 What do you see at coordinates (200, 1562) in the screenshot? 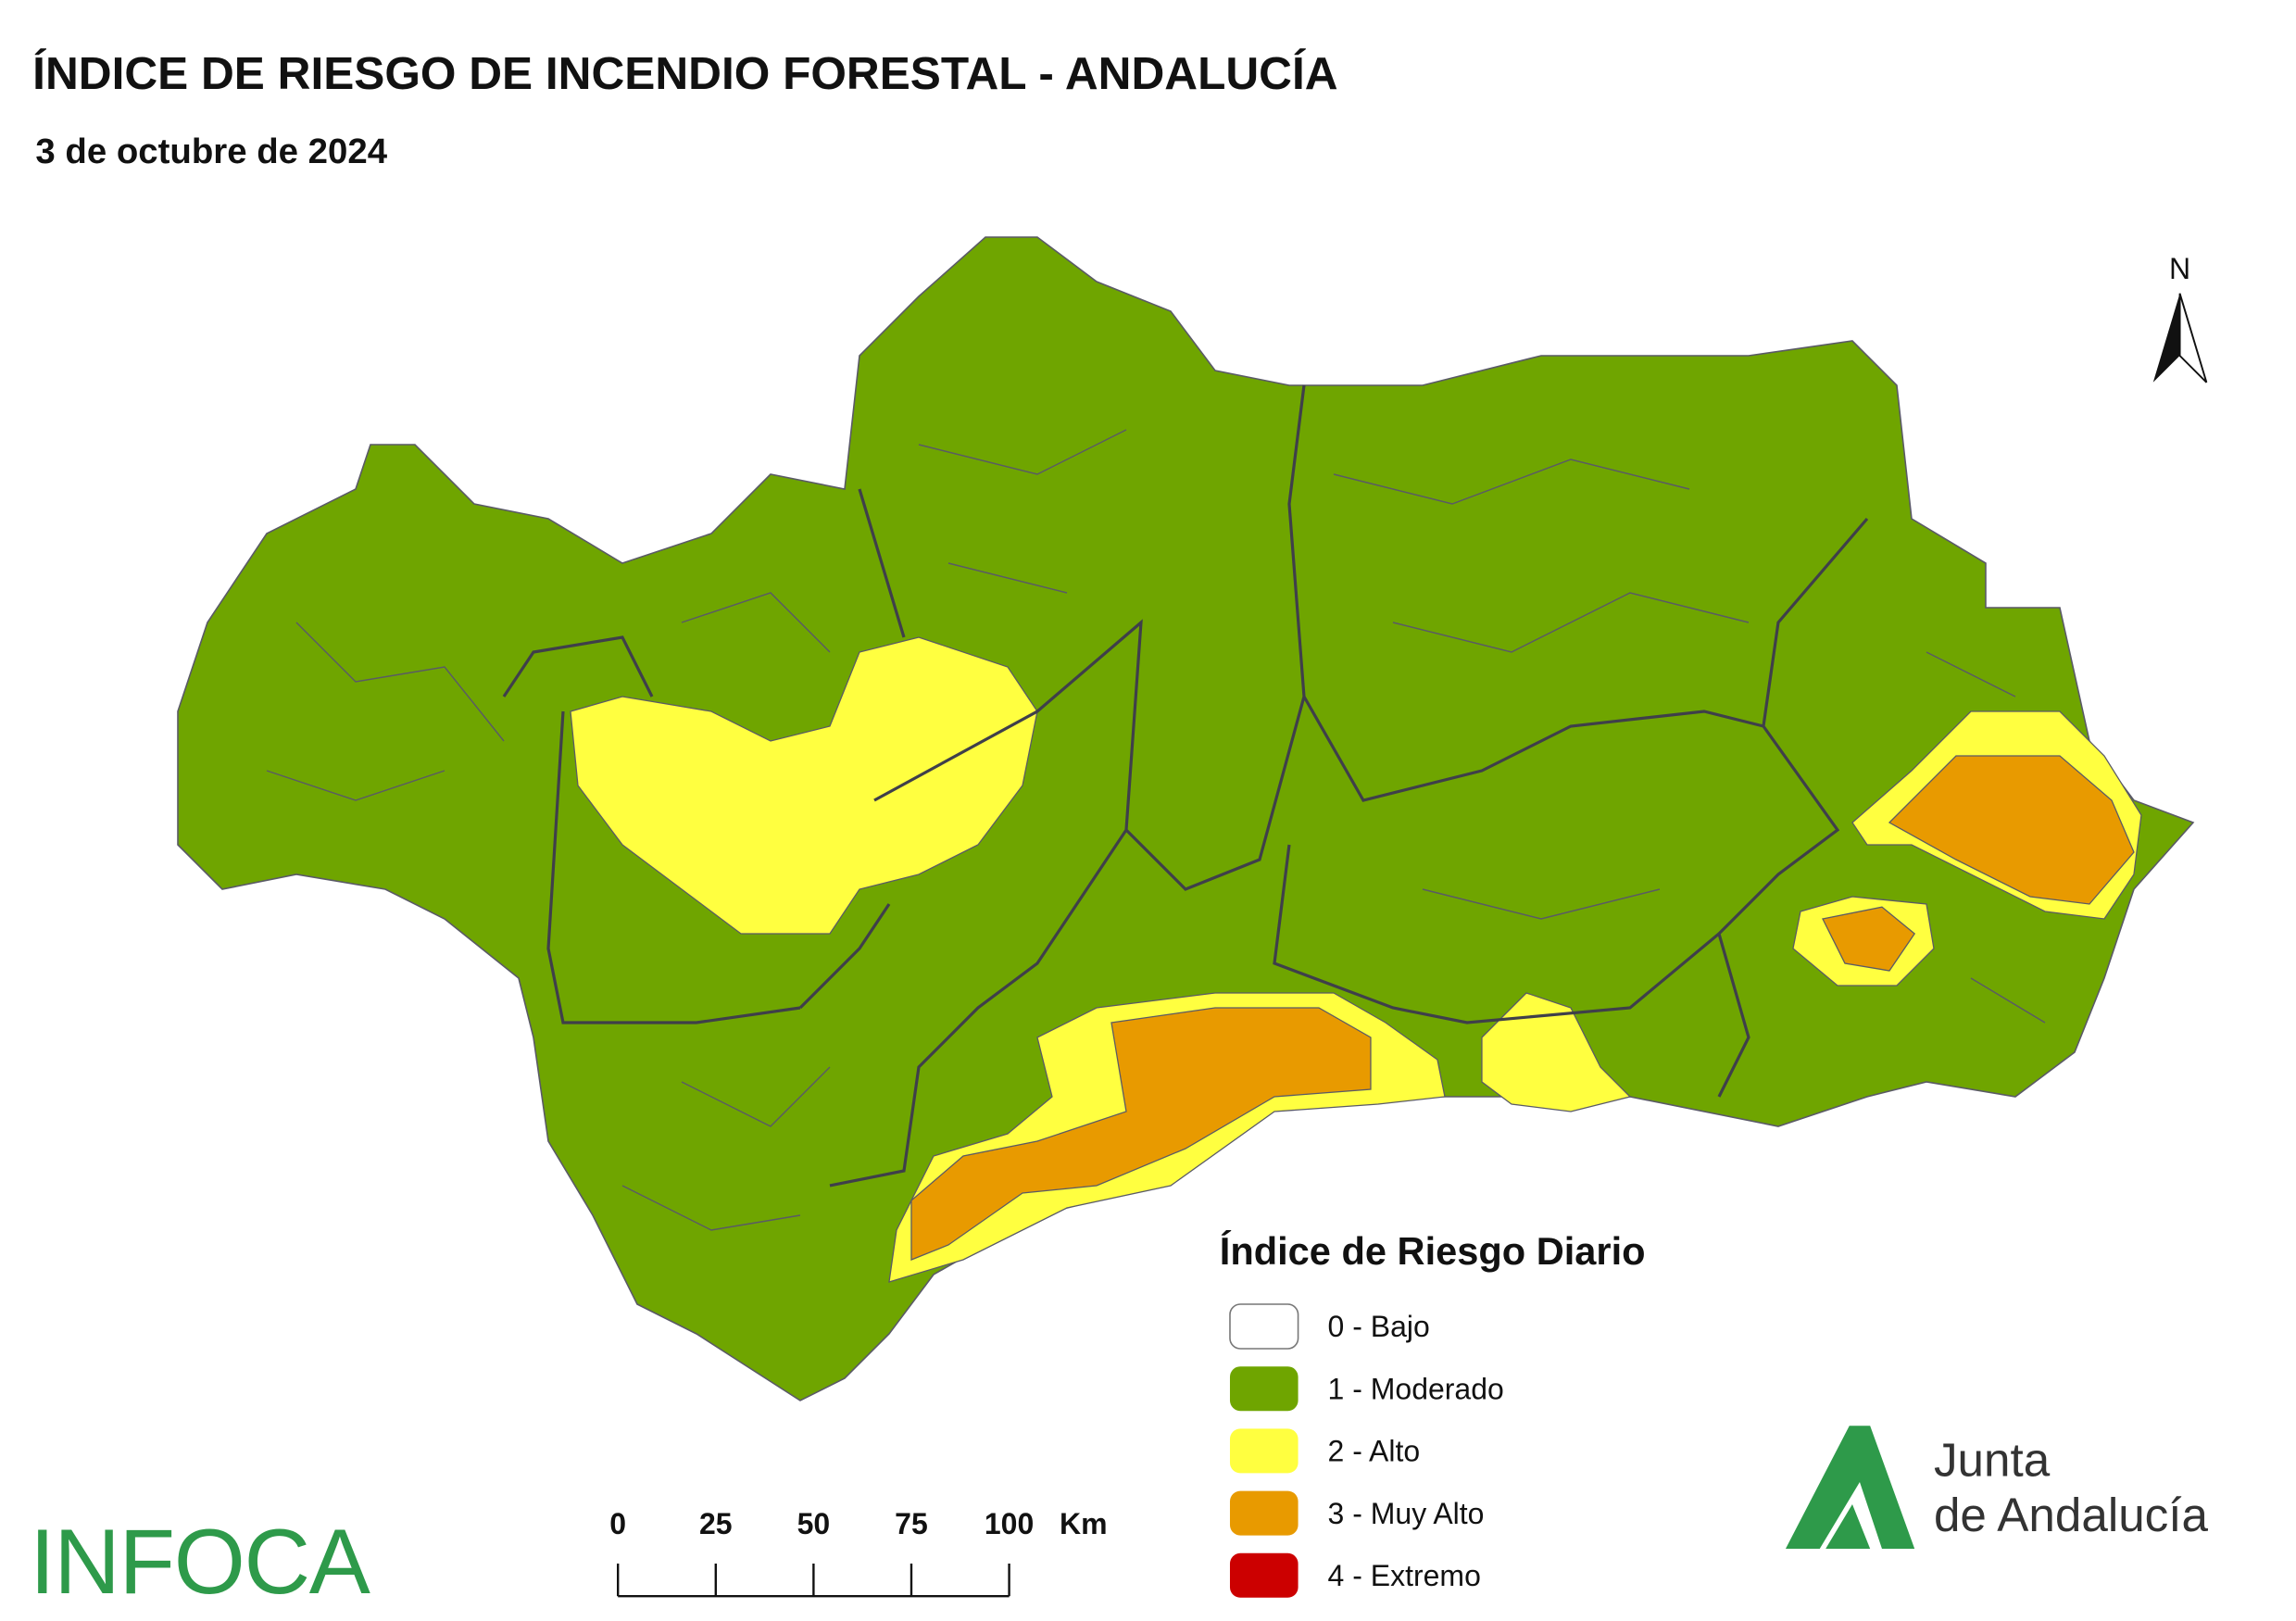
I see `infoca-logo: INFOCA` at bounding box center [200, 1562].